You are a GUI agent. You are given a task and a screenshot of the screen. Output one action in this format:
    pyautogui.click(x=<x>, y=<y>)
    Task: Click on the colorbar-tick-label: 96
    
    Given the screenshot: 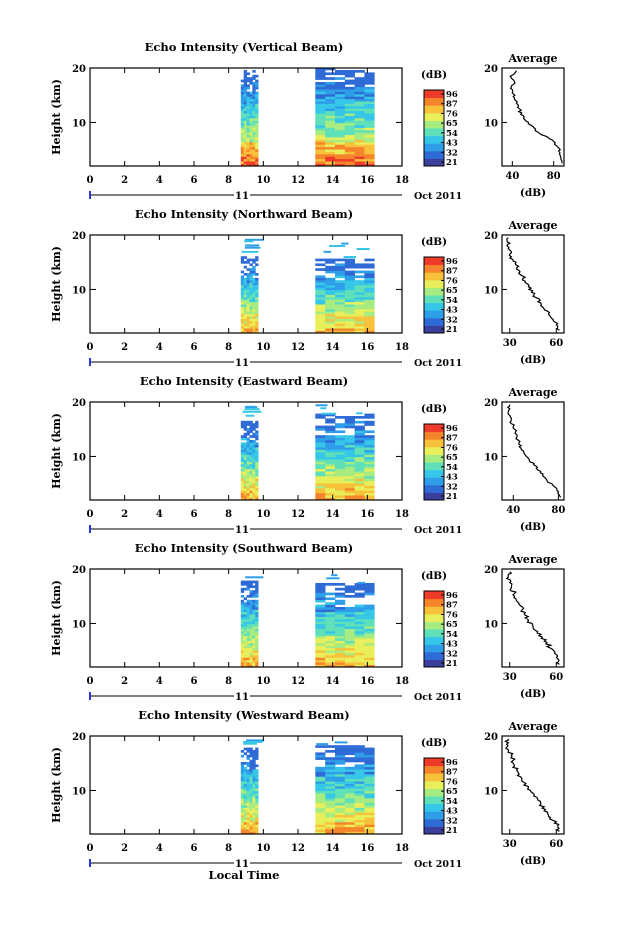 What is the action you would take?
    pyautogui.click(x=452, y=429)
    